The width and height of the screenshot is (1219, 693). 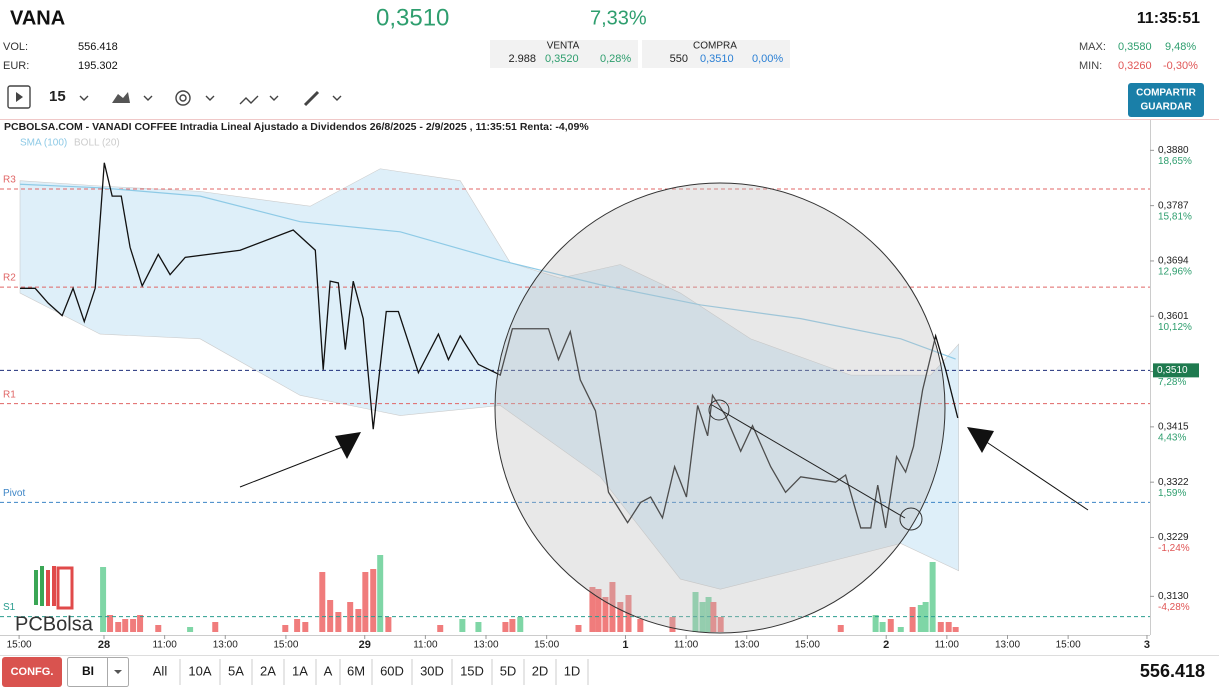 What do you see at coordinates (1173, 482) in the screenshot?
I see `y-tick-label: 0,3322` at bounding box center [1173, 482].